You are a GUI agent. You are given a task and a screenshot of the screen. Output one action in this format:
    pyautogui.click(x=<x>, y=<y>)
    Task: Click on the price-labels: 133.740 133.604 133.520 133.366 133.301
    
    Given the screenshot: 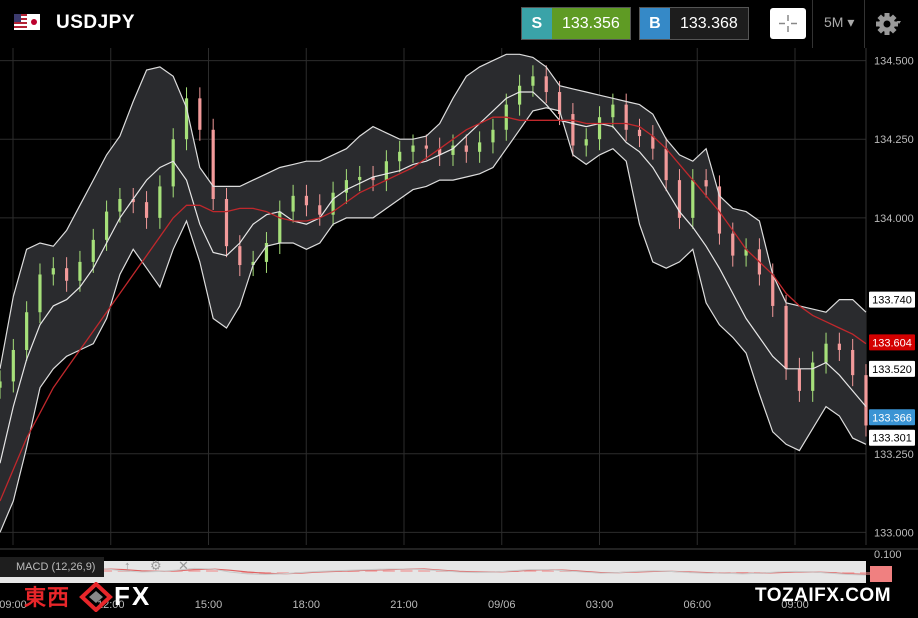 What is the action you would take?
    pyautogui.click(x=892, y=368)
    